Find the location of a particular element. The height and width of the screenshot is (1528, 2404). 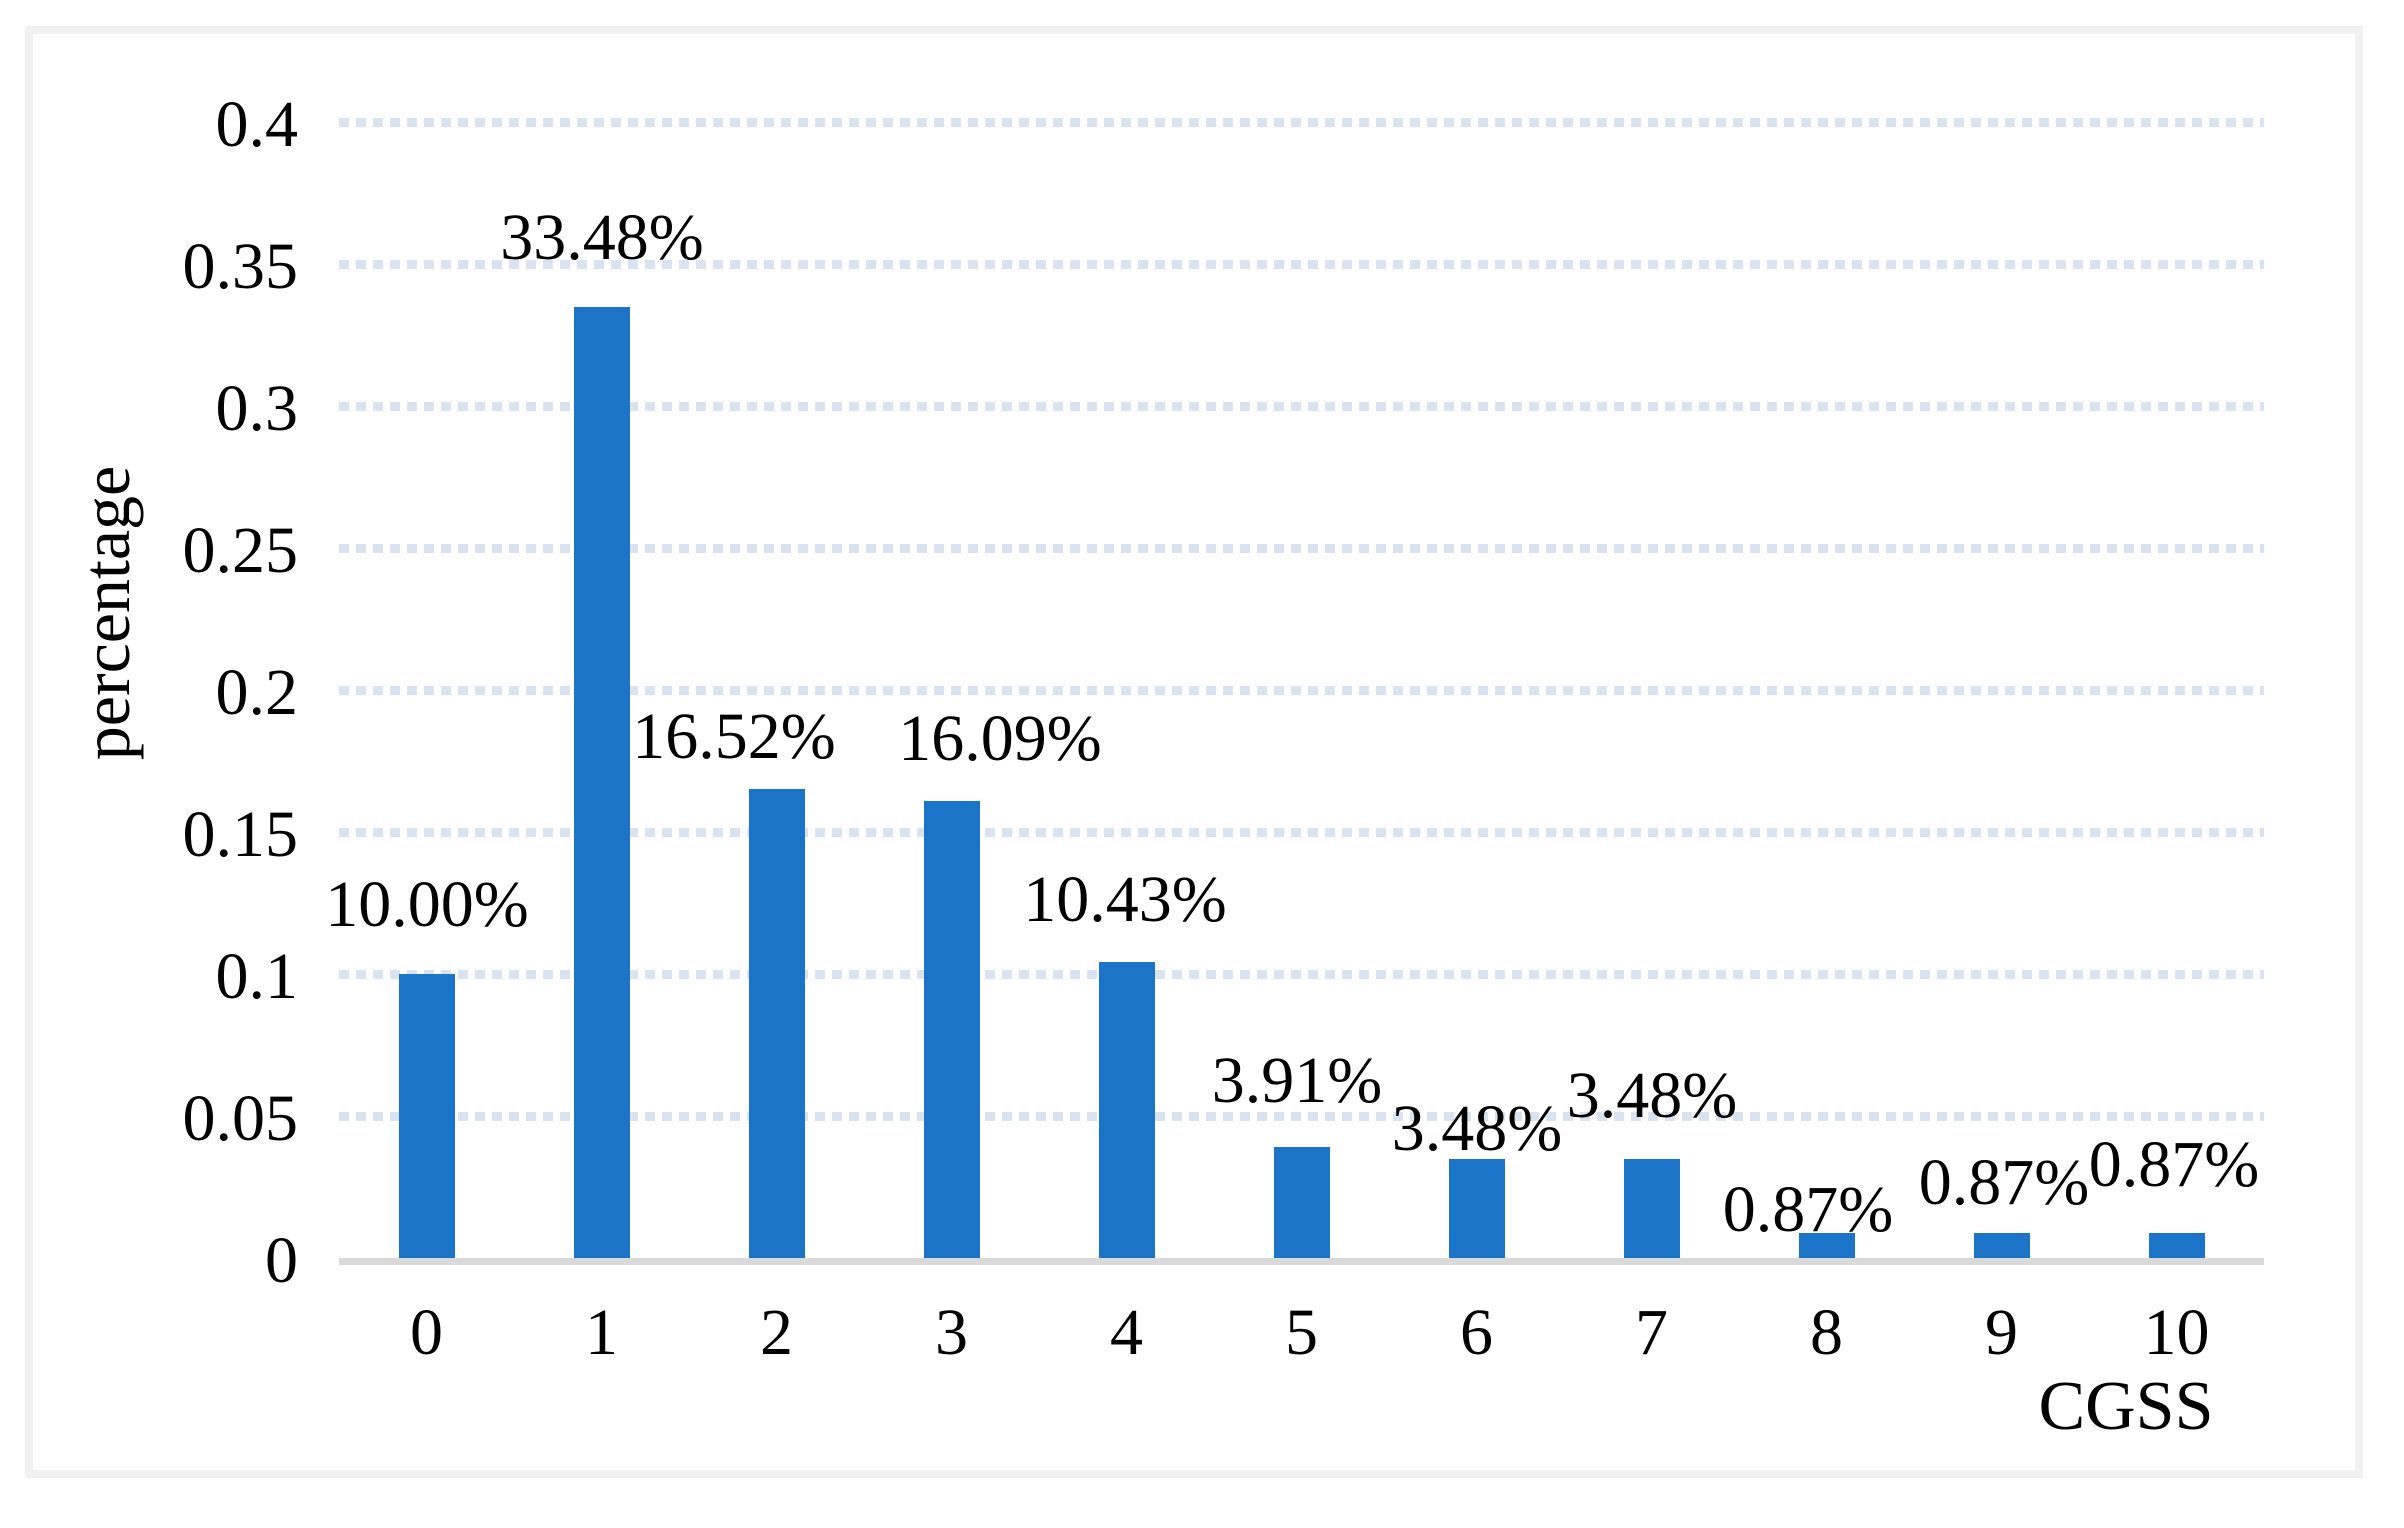

data-label-10: 0.87% is located at coordinates (2174, 1164).